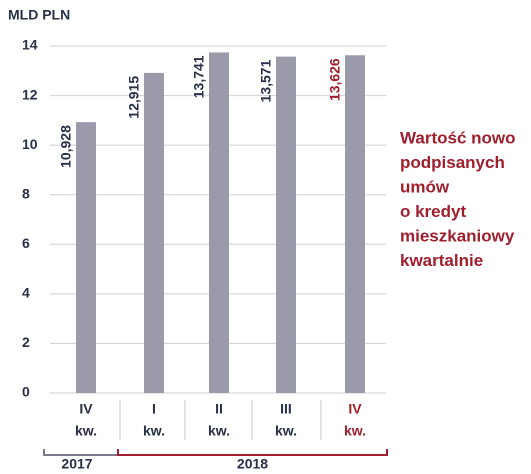  I want to click on value-label: 12,915, so click(134, 97).